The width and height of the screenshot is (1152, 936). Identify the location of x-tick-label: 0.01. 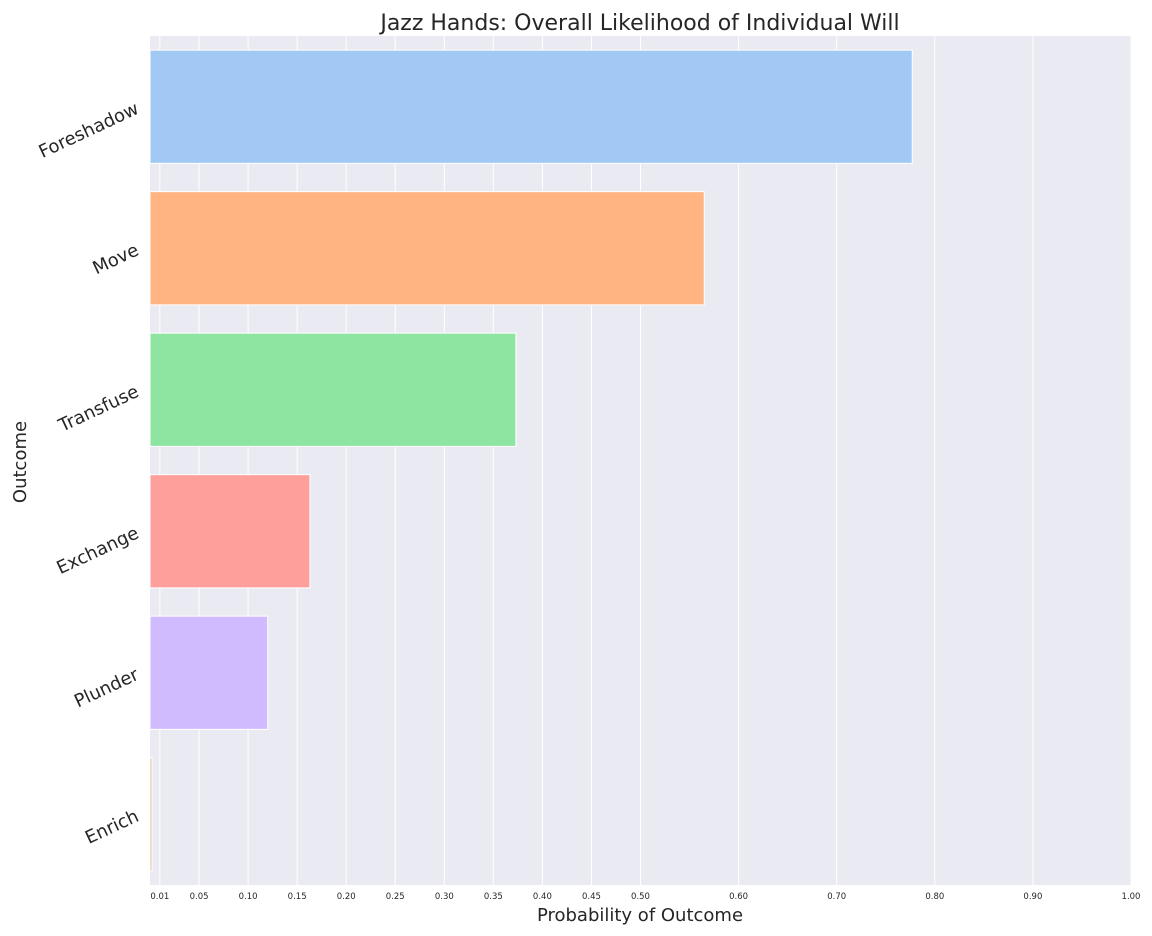
(159, 897).